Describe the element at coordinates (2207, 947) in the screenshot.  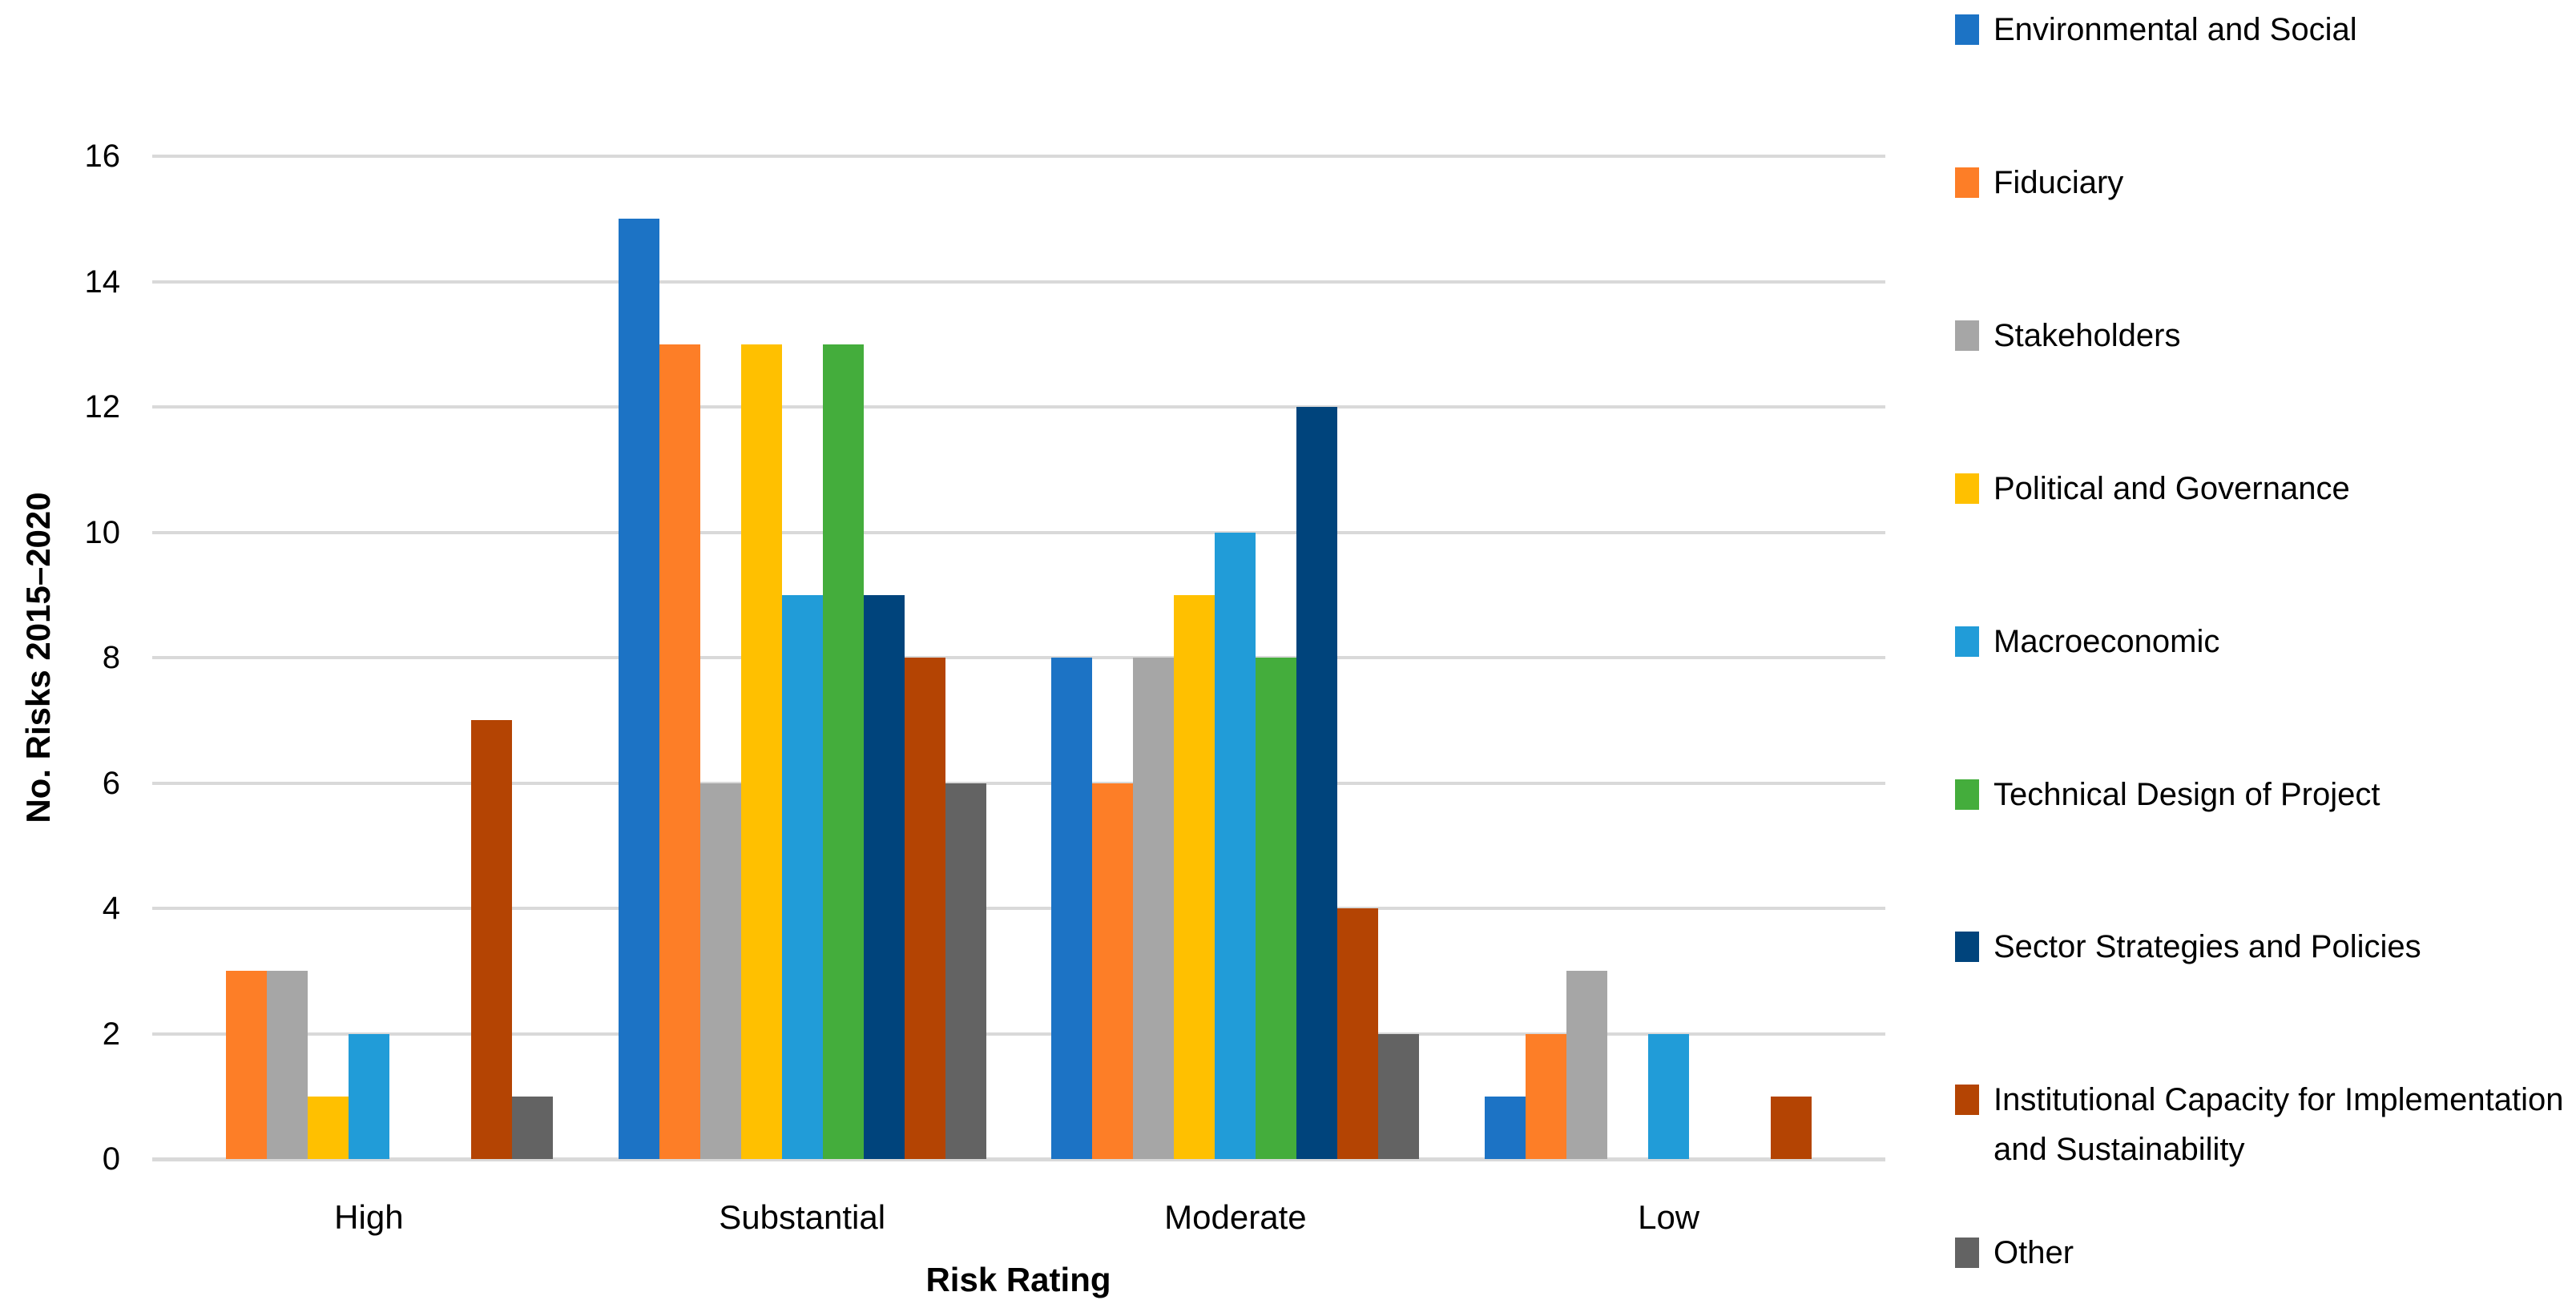
I see `legend-label: Sector Strategies and Policies` at that location.